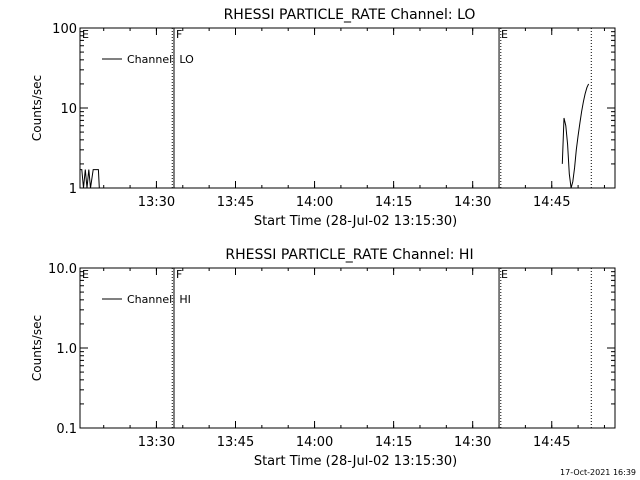  I want to click on legend-label: Channel: HI, so click(159, 299).